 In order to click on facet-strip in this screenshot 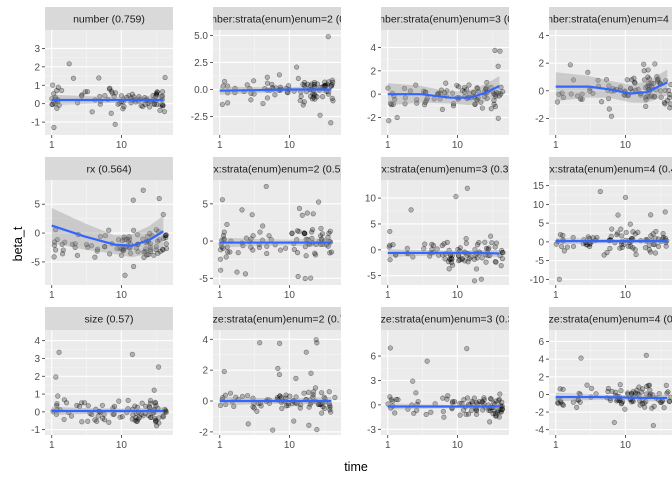, I will do `click(610, 168)`.